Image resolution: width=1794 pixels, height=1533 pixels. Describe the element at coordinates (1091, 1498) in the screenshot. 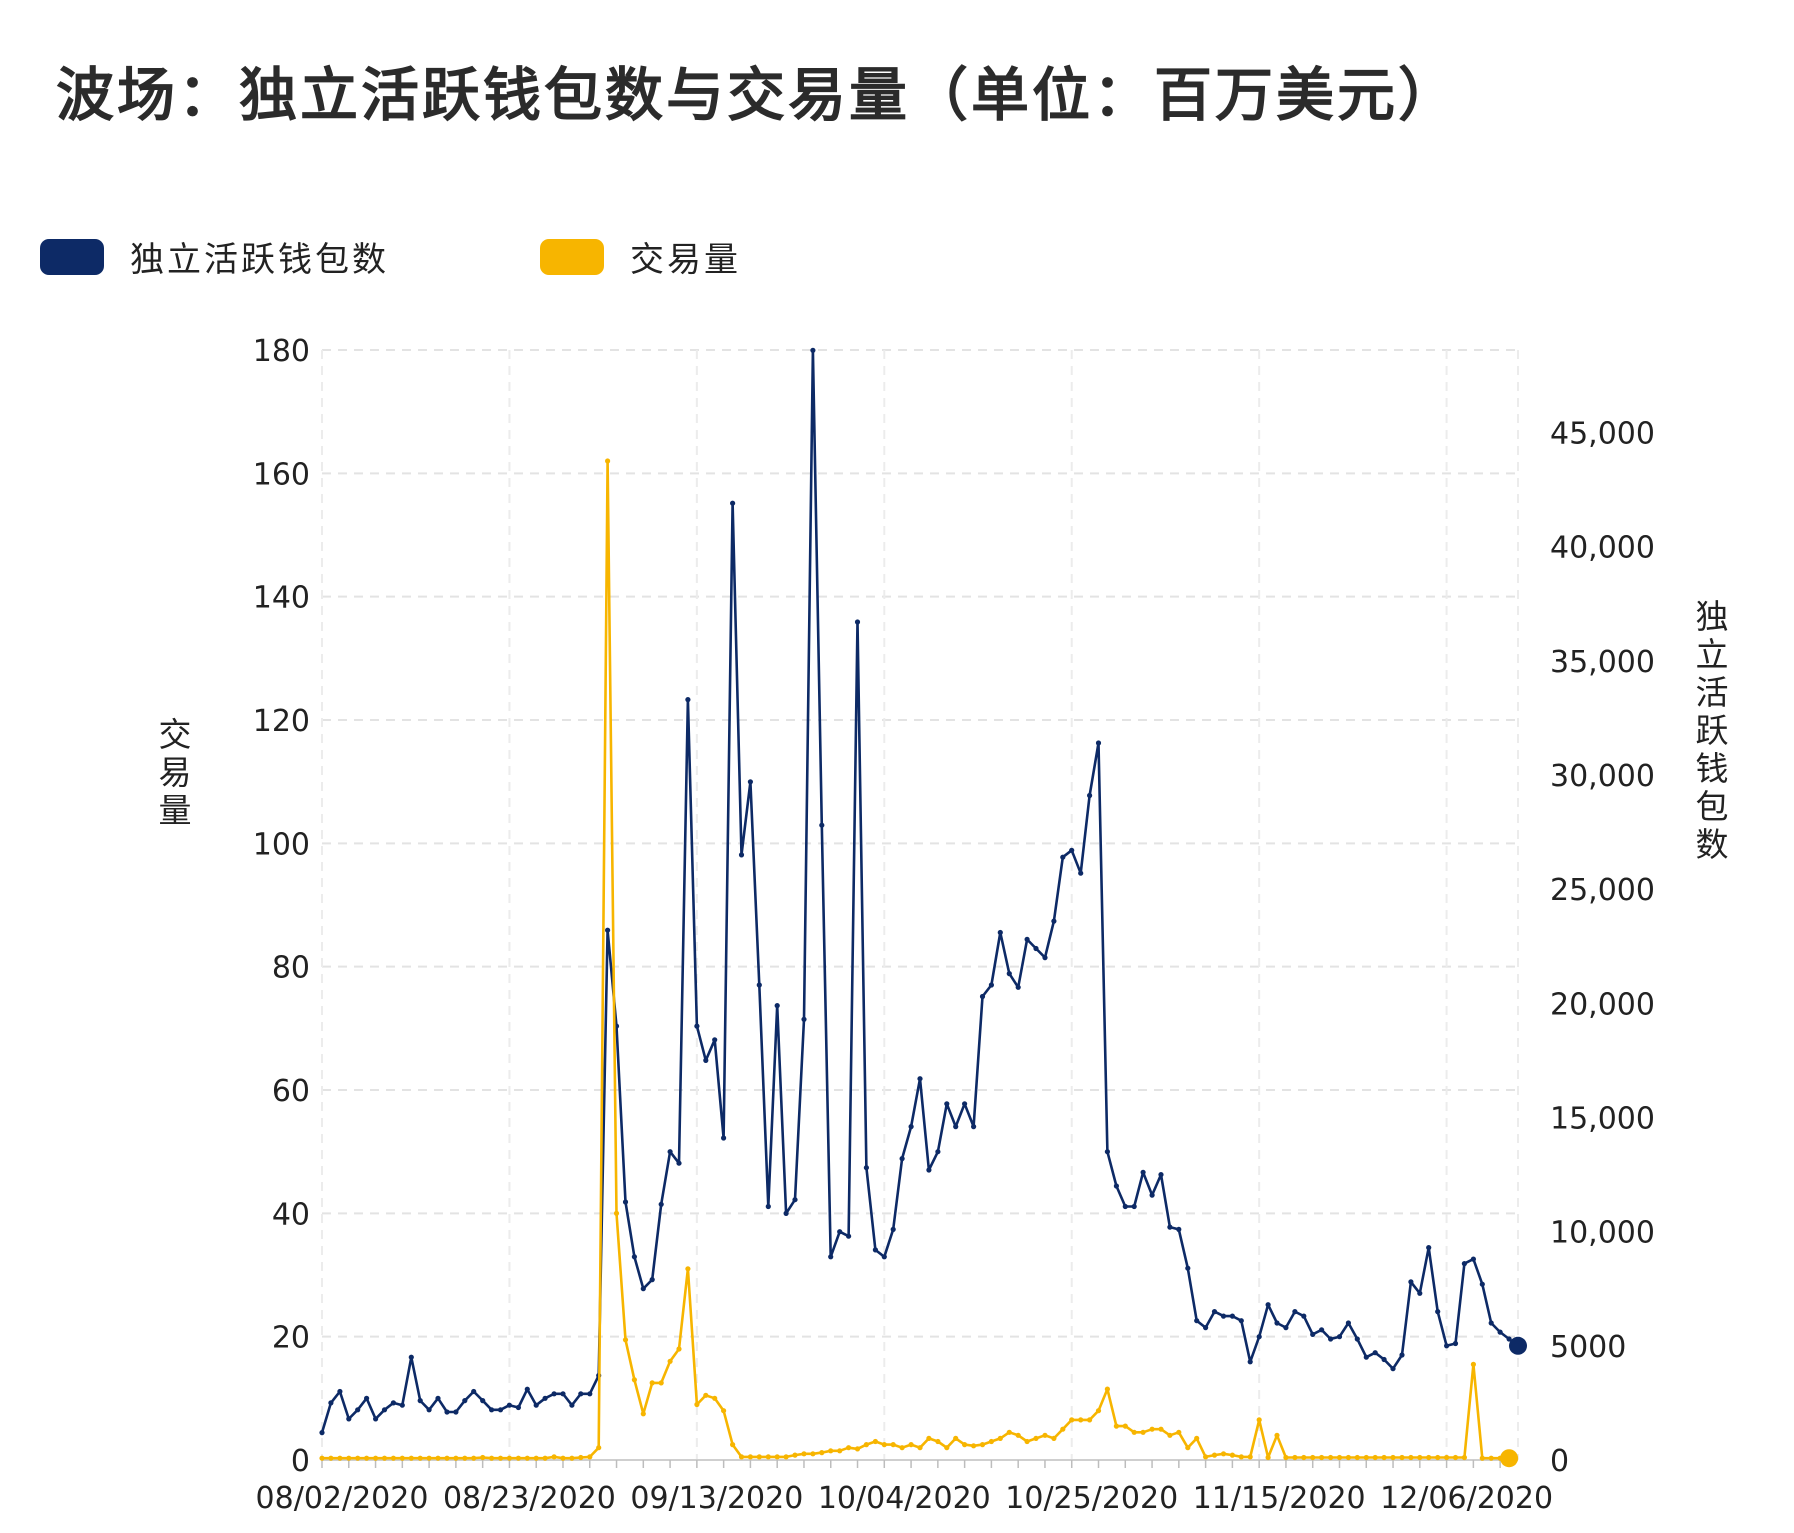

I see `x-tick-label: 10/25/2020` at that location.